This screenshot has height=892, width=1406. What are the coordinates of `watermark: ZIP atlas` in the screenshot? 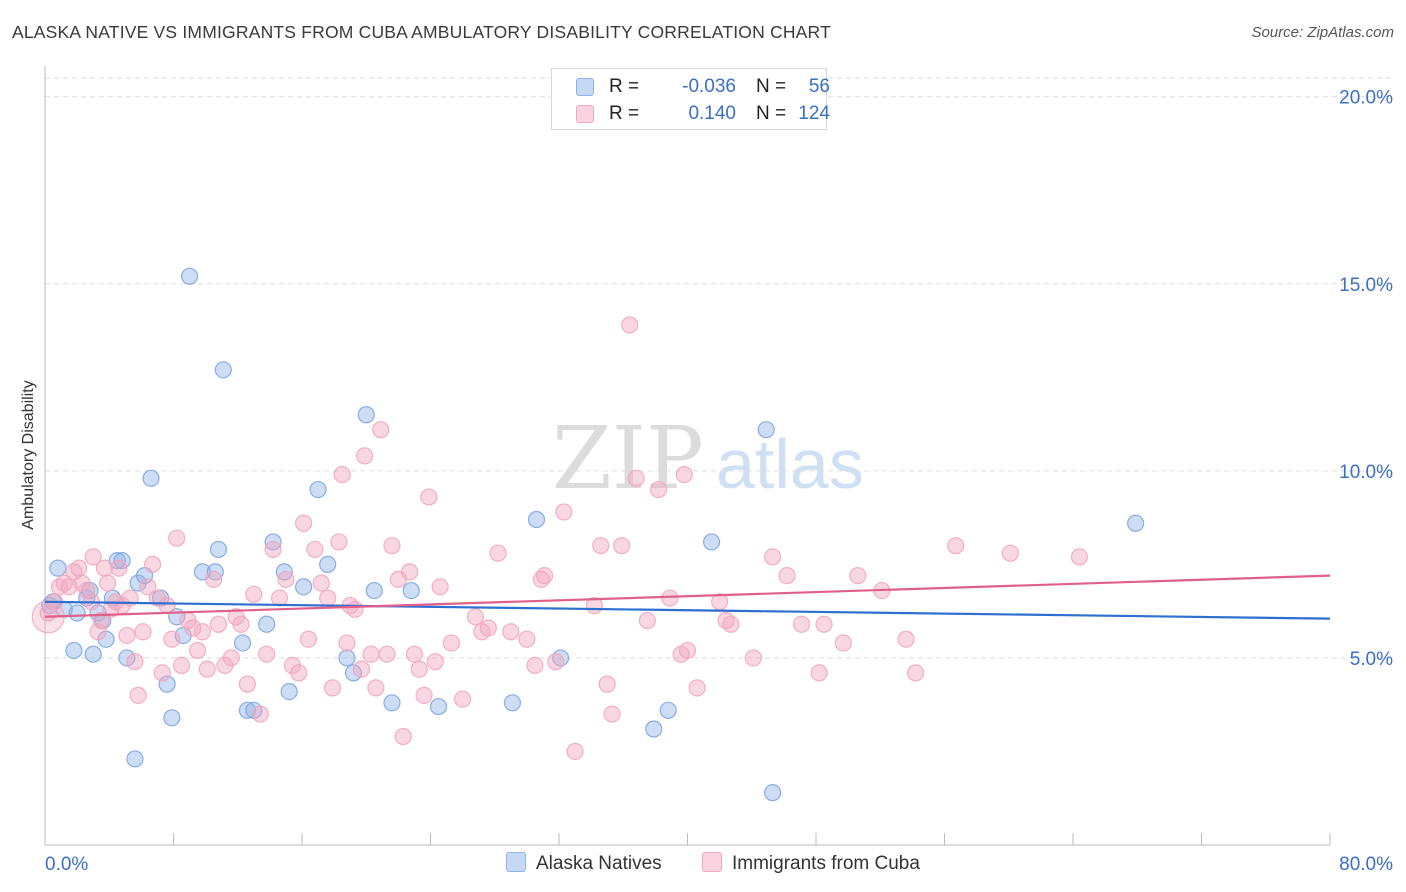 It's located at (708, 459).